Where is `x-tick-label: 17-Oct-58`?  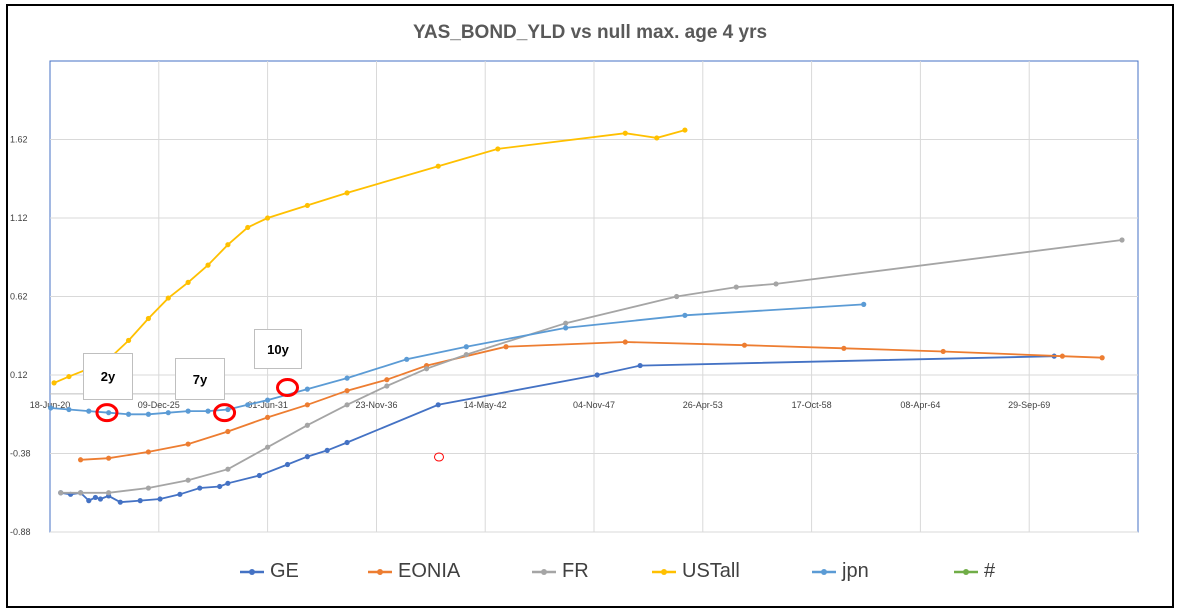
x-tick-label: 17-Oct-58 is located at coordinates (812, 405).